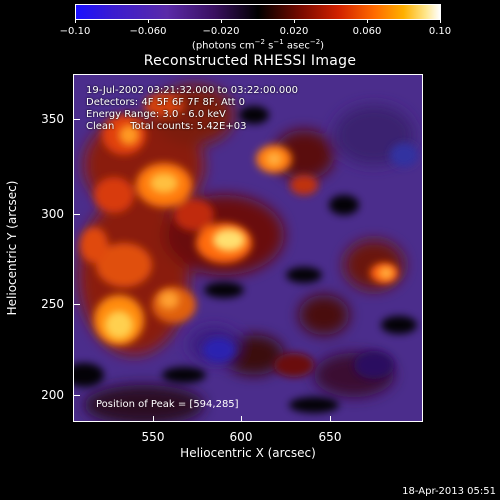 This screenshot has width=500, height=500. Describe the element at coordinates (250, 61) in the screenshot. I see `plot-title: Reconstructed RHESSI Image` at that location.